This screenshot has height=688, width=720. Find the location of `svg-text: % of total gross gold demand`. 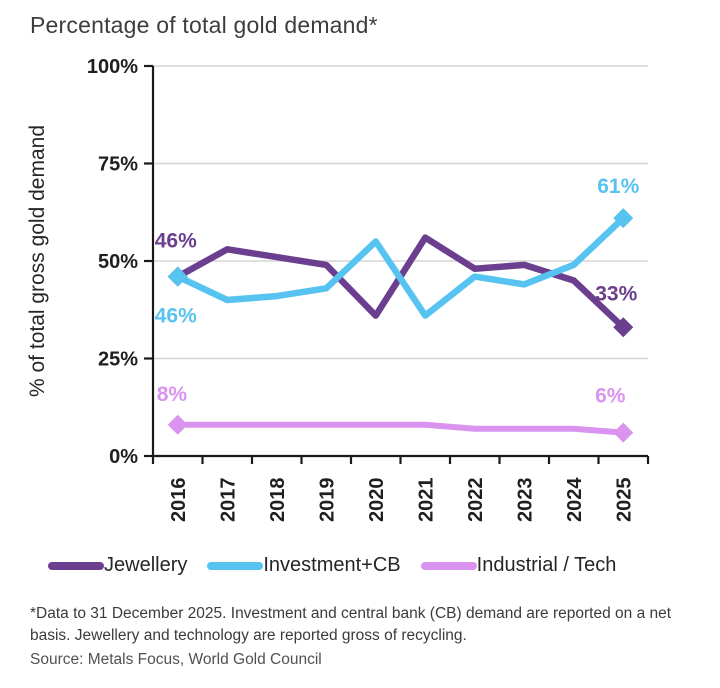

svg-text: % of total gross gold demand is located at coordinates (37, 261).